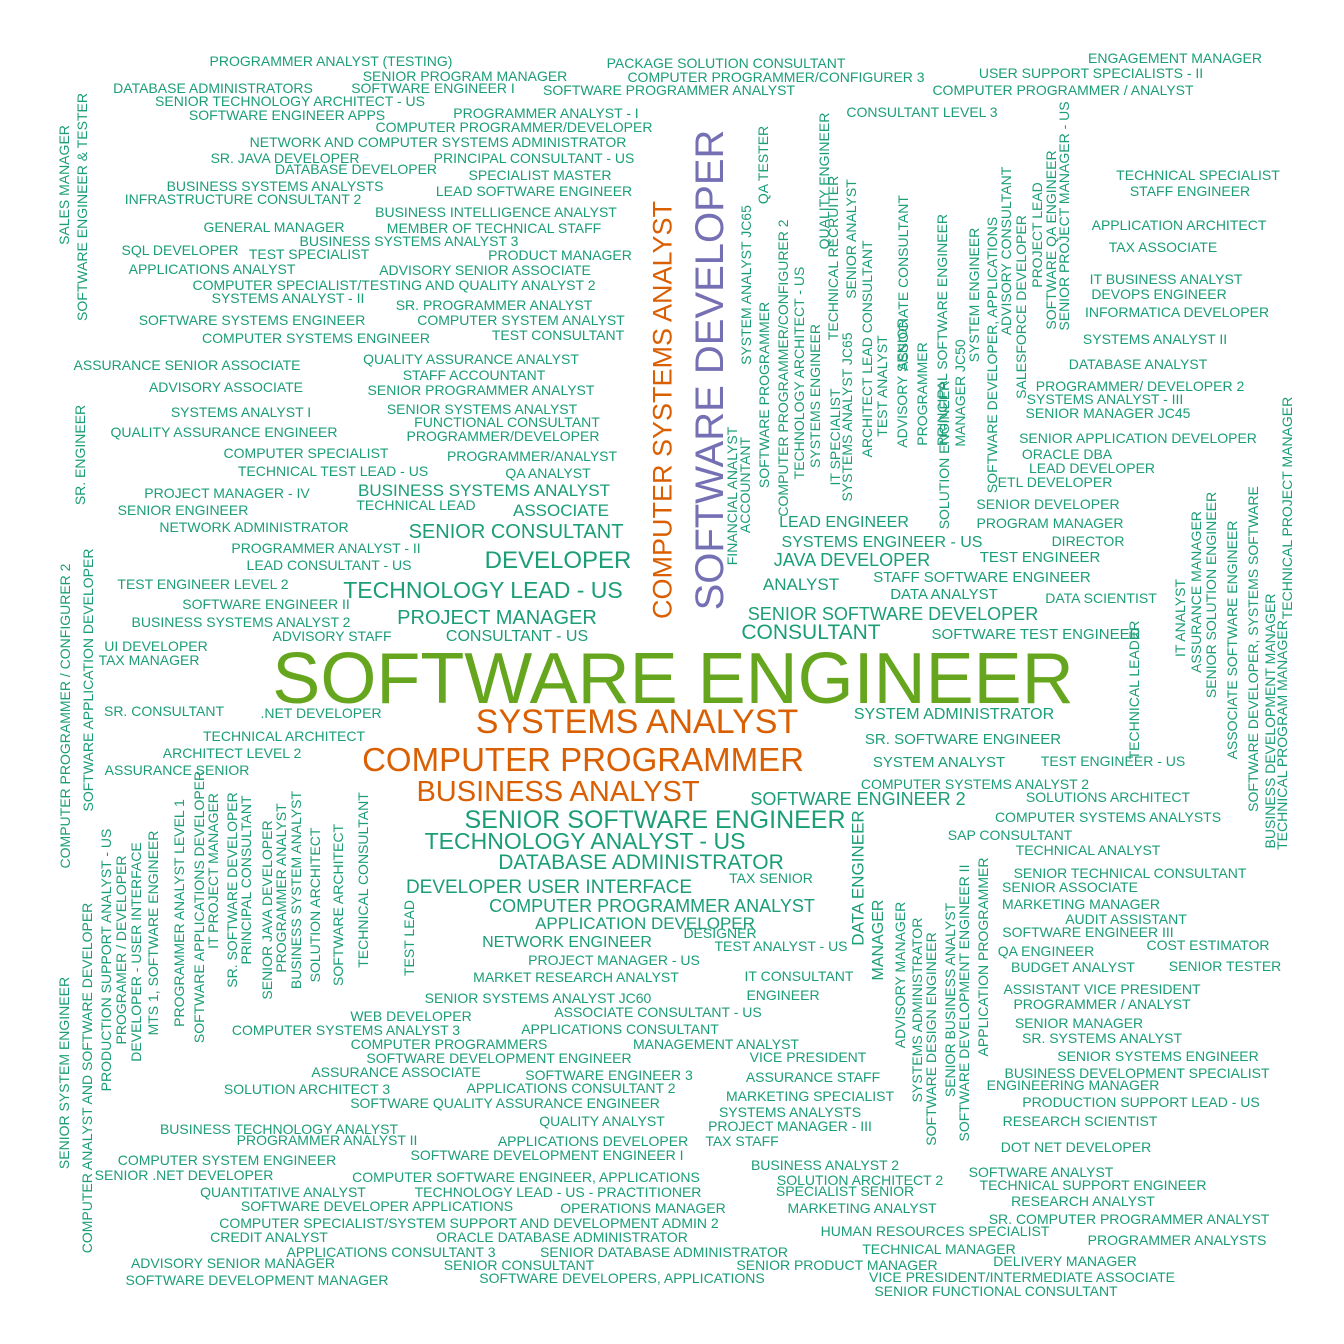 The height and width of the screenshot is (1344, 1344). I want to click on cloud-word: SOFTWARE ARCHITECT, so click(338, 905).